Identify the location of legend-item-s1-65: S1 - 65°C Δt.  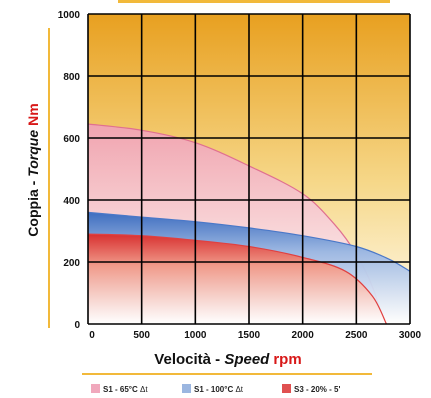
(119, 389).